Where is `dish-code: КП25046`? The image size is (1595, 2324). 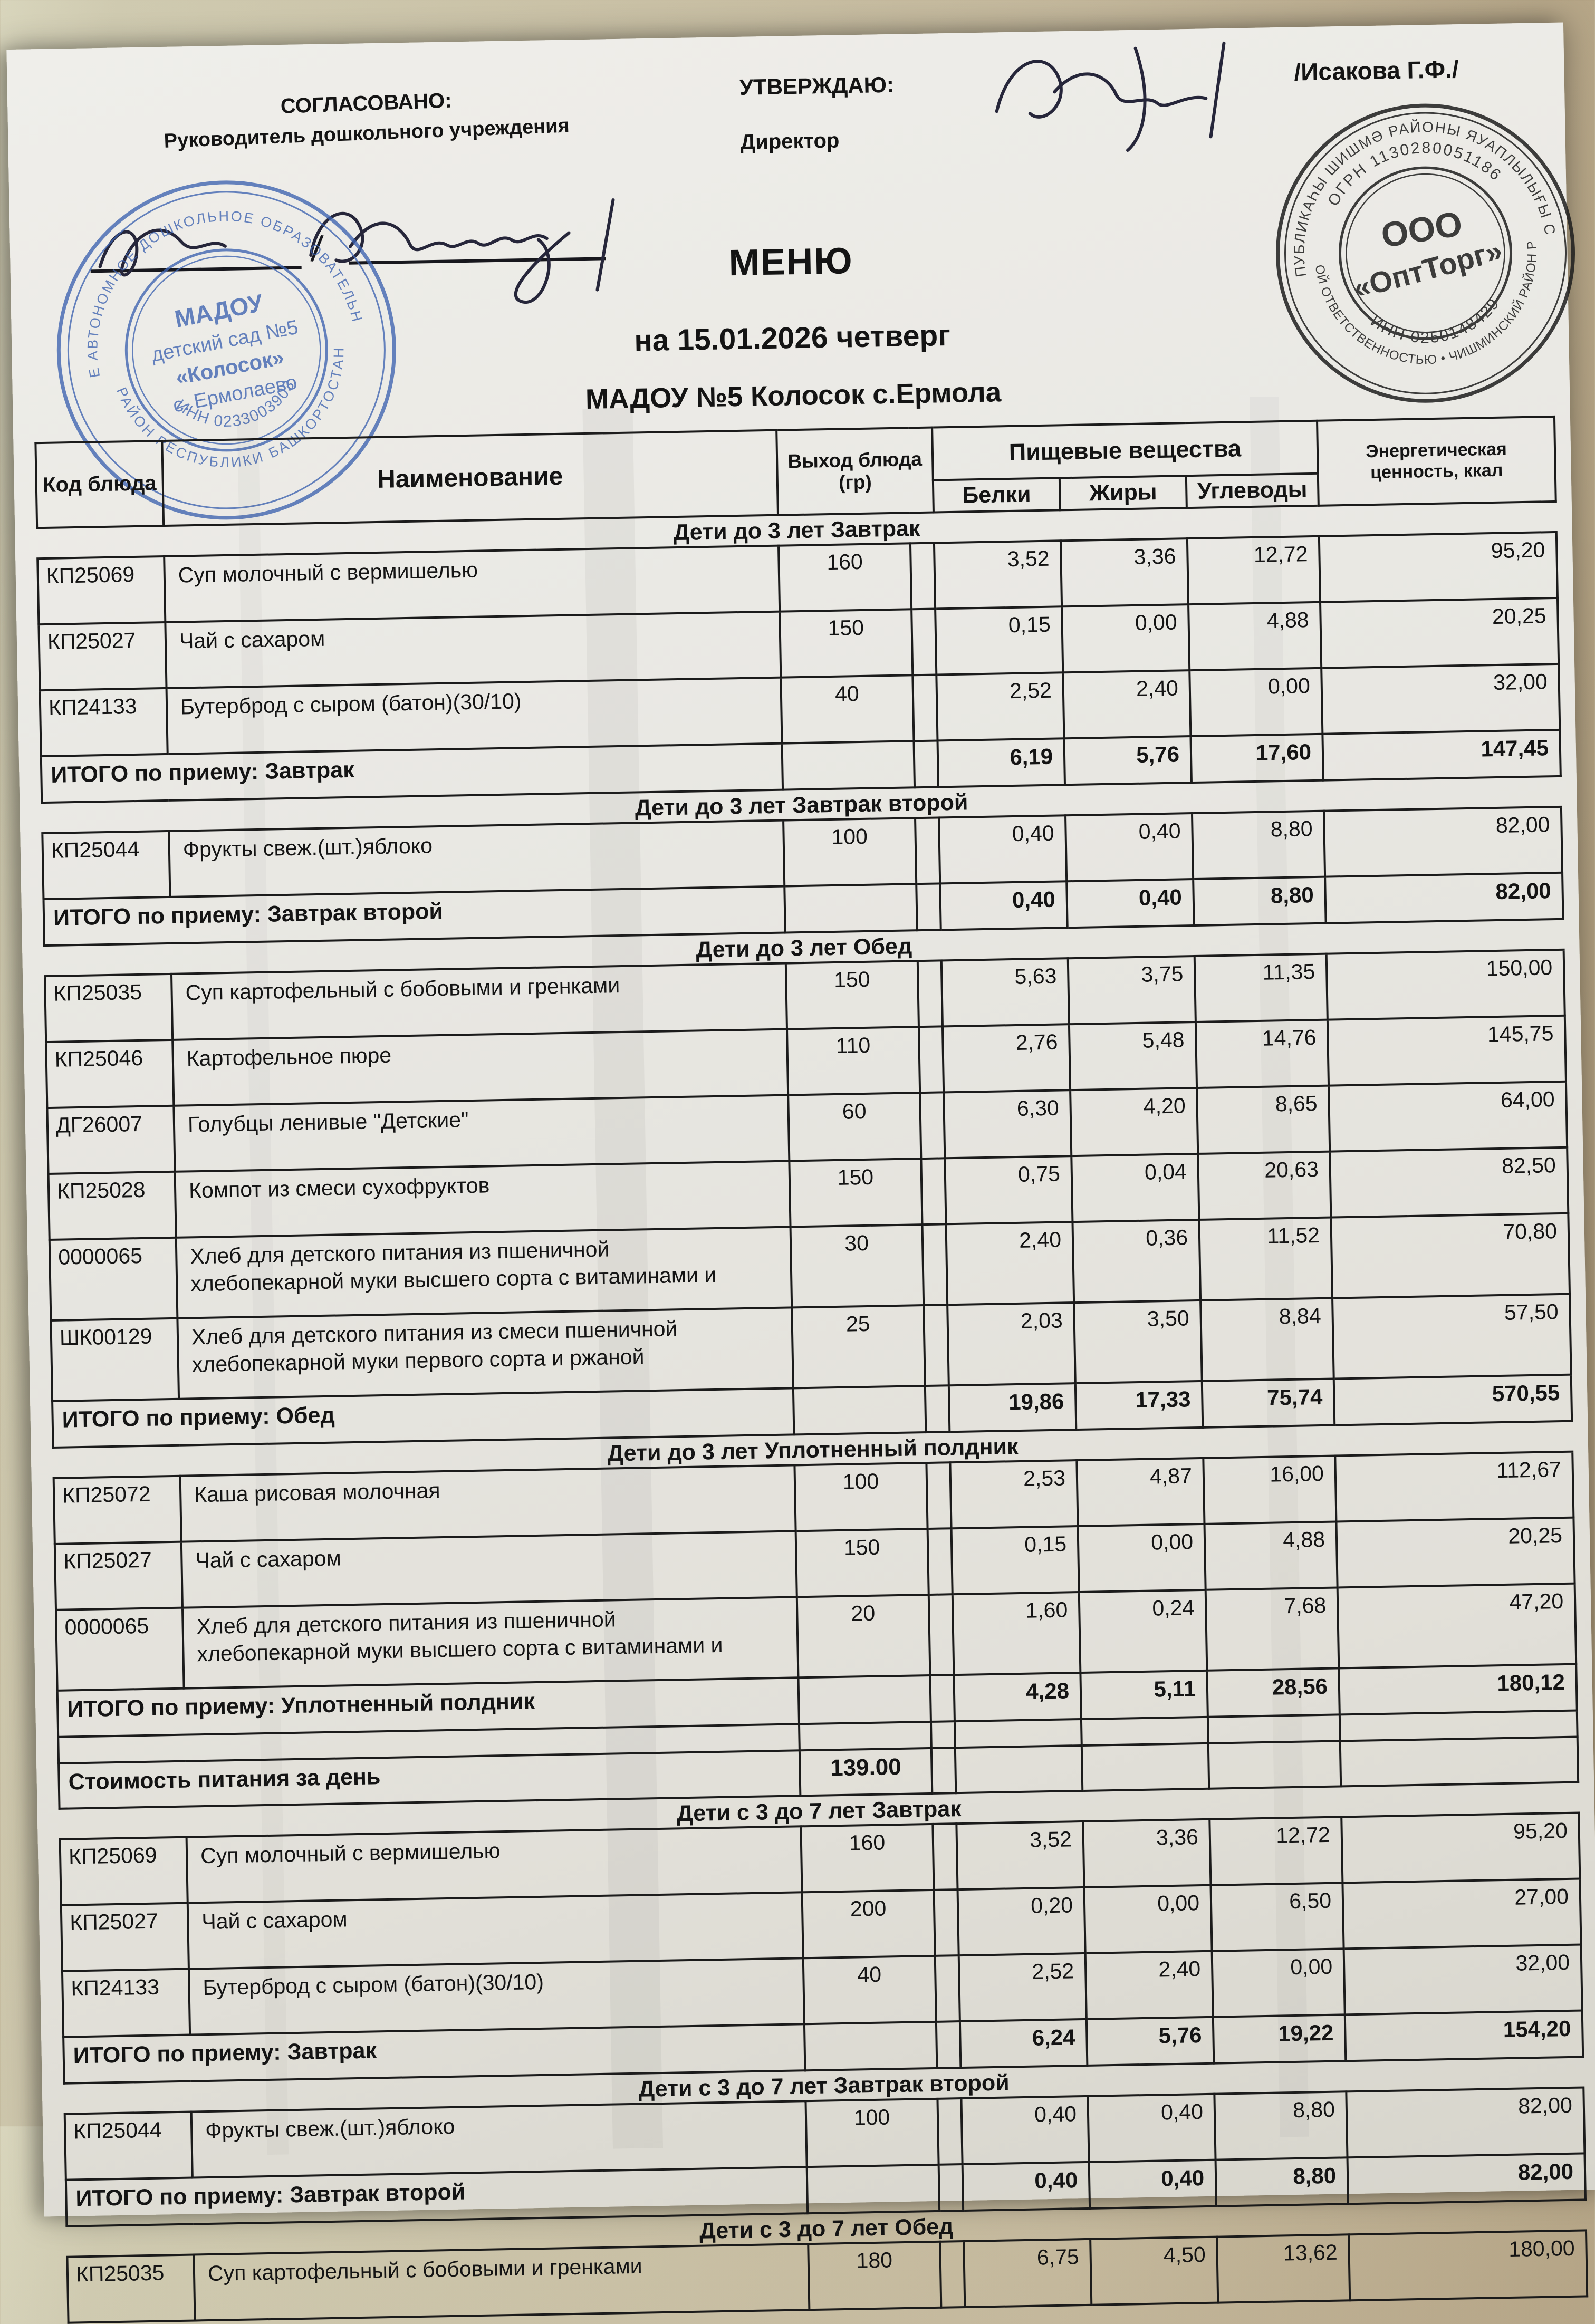
dish-code: КП25046 is located at coordinates (110, 1073).